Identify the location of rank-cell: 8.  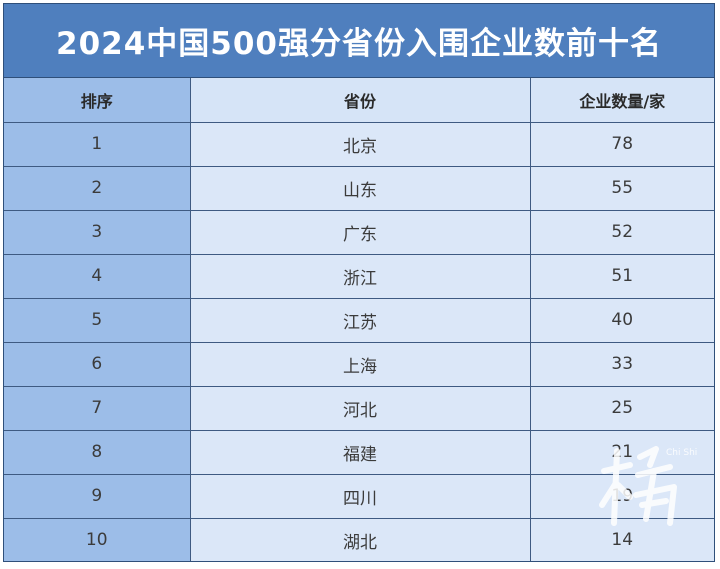
(97, 452).